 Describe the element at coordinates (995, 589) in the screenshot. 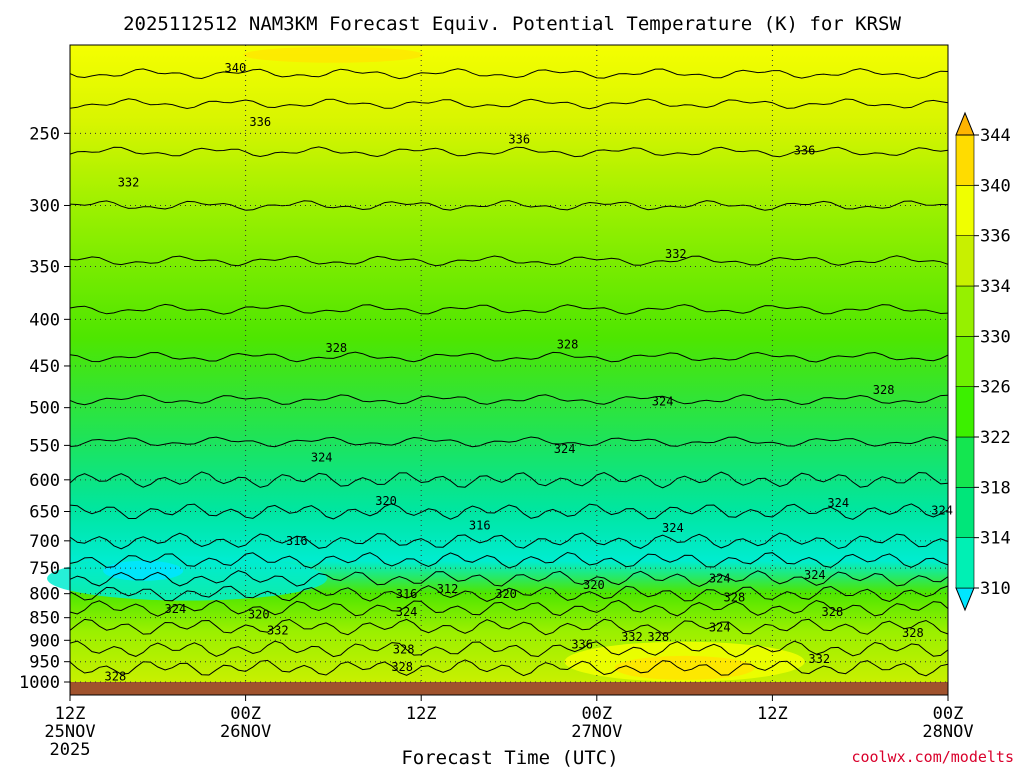

I see `colorbar-label: 310` at that location.